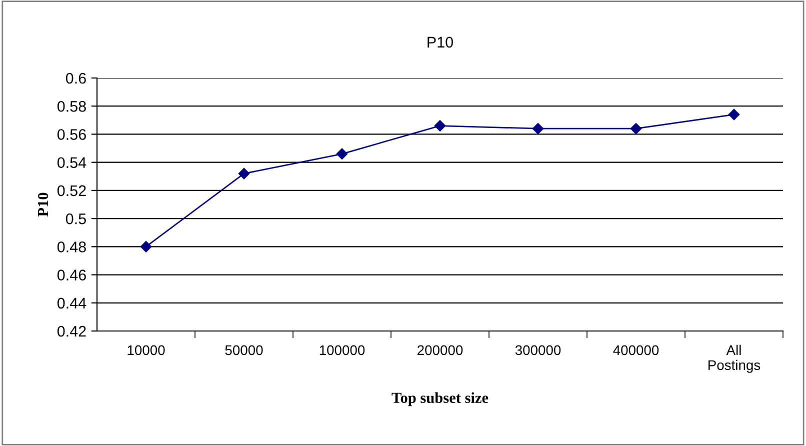 This screenshot has width=806, height=446. I want to click on x-axis-title: Top subset size, so click(440, 399).